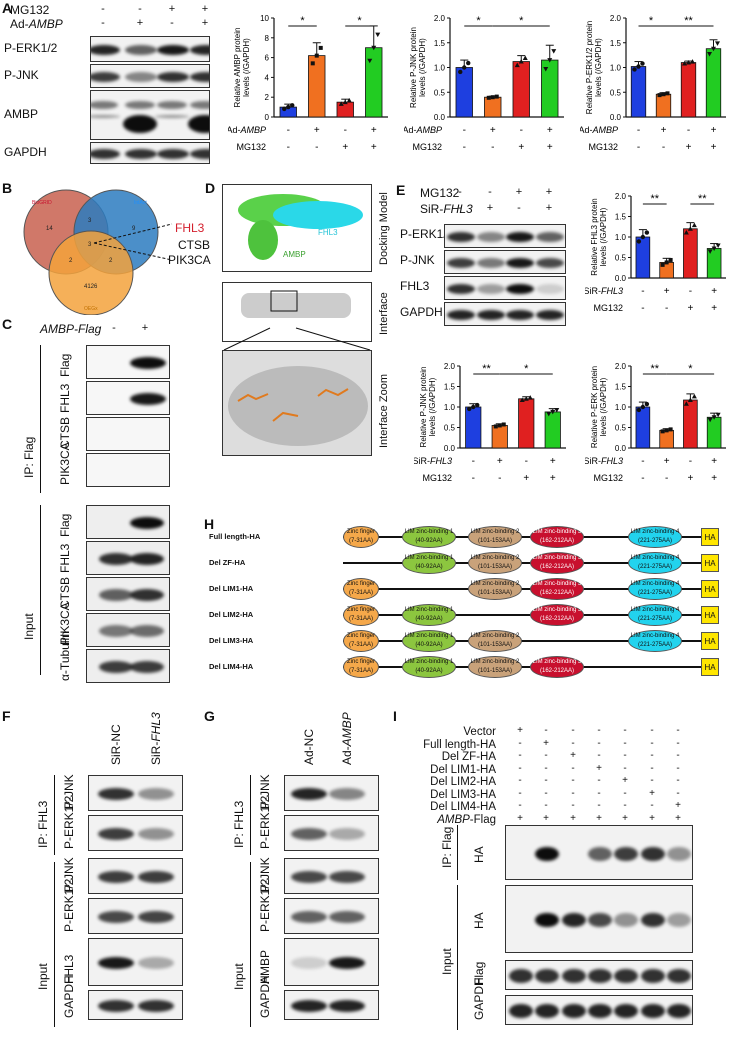 The image size is (736, 1041). What do you see at coordinates (267, 77) in the screenshot?
I see `y-tick-label: 4` at bounding box center [267, 77].